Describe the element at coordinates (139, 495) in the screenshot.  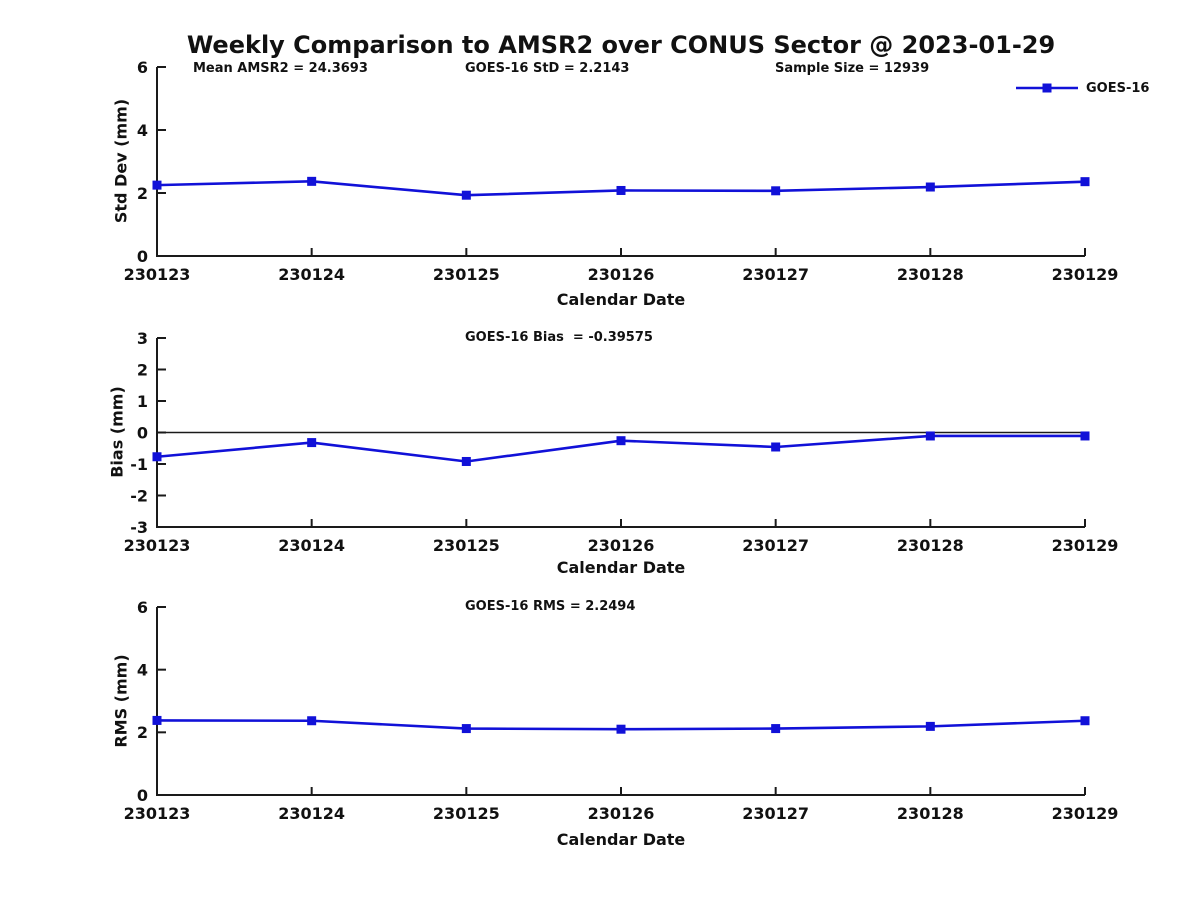
I see `y-tick-label: -2` at that location.